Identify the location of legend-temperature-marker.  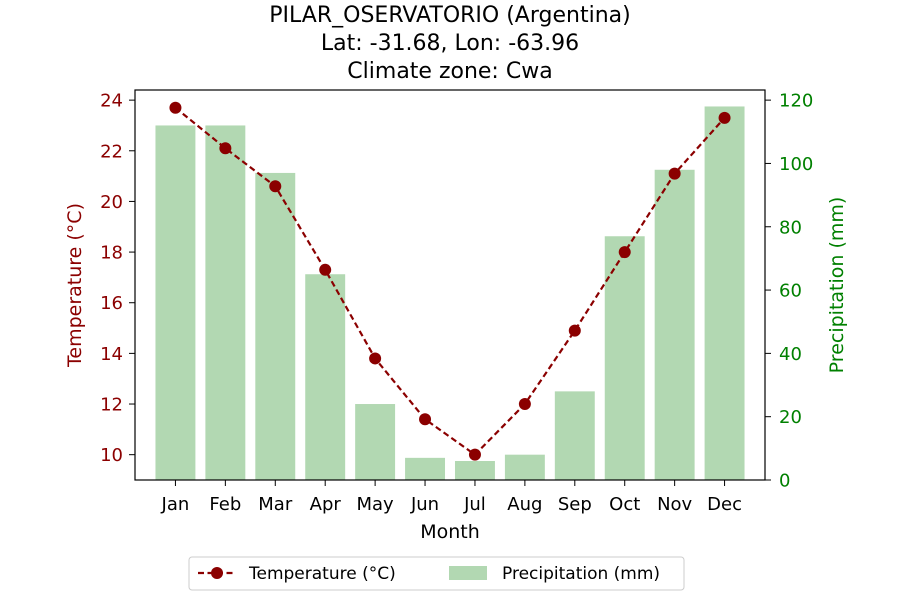
(217, 573).